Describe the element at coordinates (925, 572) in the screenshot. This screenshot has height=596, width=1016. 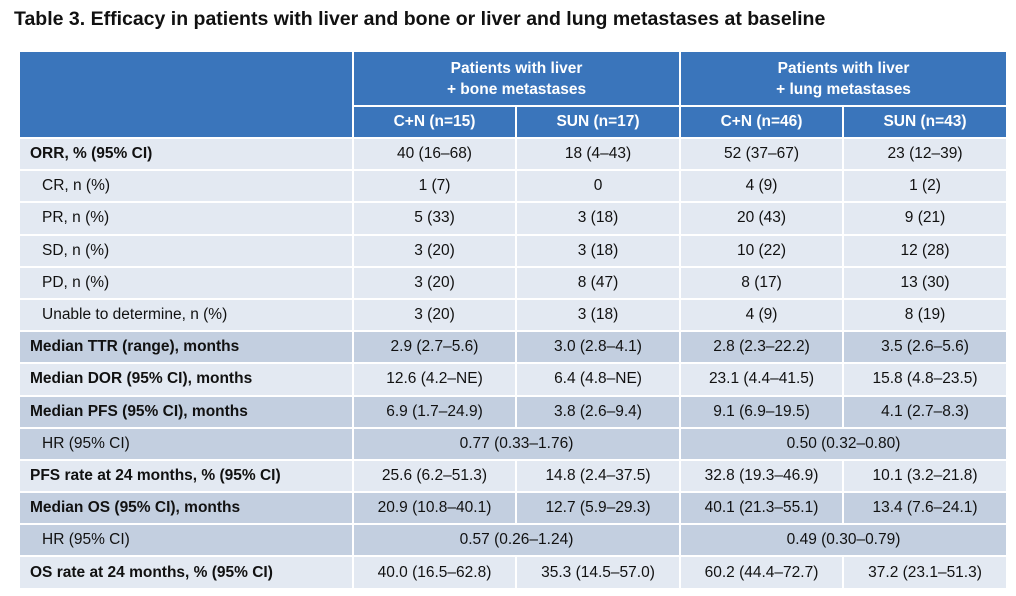
I see `table-cell: 37.2 (23.1–51.3)` at that location.